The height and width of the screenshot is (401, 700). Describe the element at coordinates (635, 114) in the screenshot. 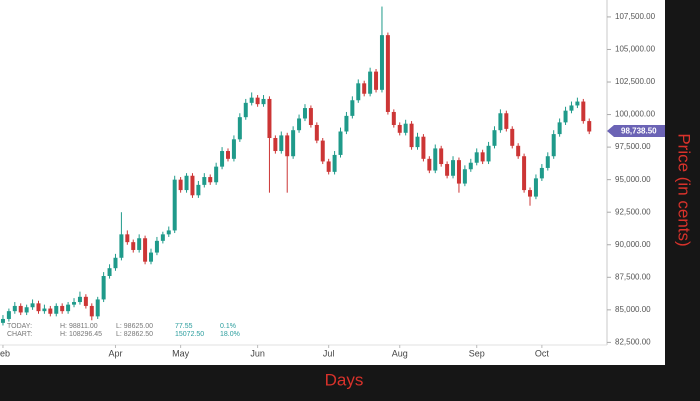

I see `y-tick-label: 100,000.00` at that location.